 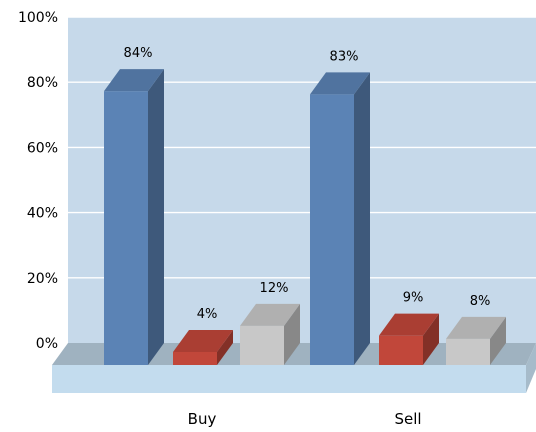 I want to click on plot-floor-front, so click(x=289, y=379).